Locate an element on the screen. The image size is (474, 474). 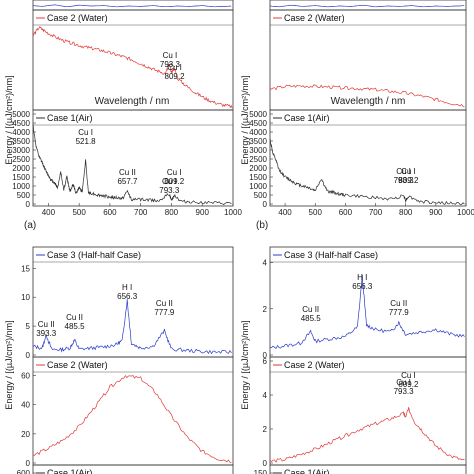
y-tick-label: 60 is located at coordinates (25, 376).